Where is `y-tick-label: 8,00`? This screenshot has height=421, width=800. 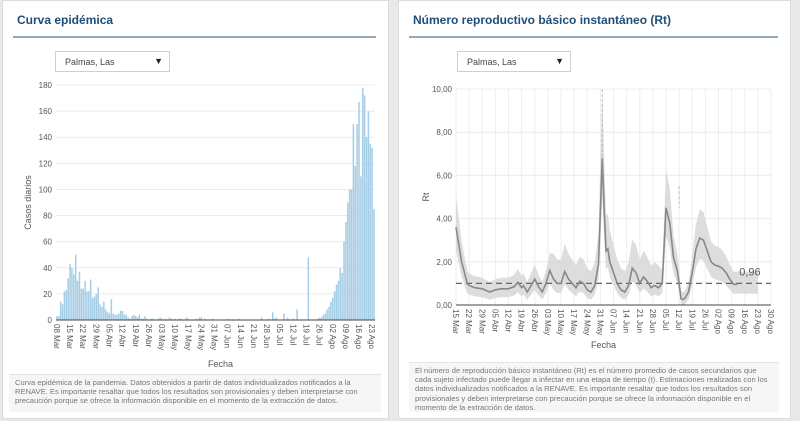 y-tick-label: 8,00 is located at coordinates (444, 132).